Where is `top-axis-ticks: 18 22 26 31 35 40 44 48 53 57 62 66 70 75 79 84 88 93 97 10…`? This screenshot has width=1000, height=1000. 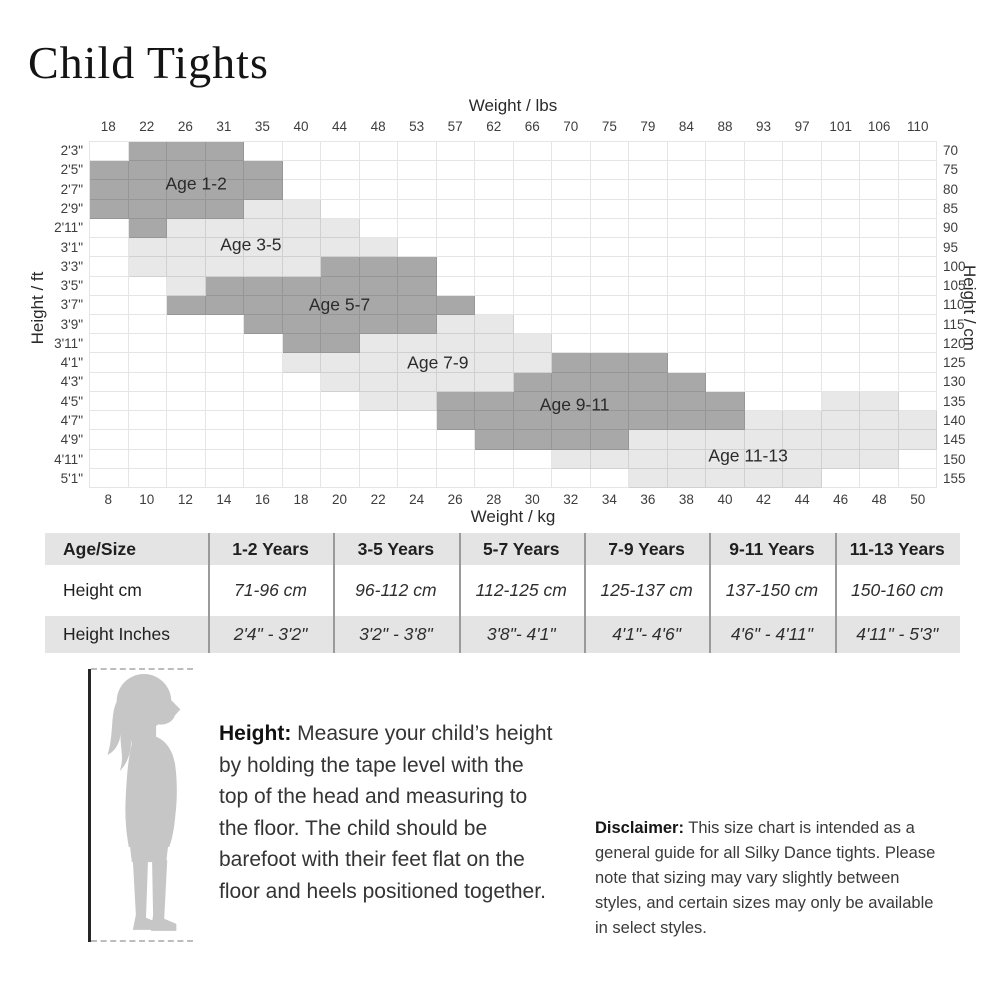
top-axis-ticks: 18 22 26 31 35 40 44 48 53 57 62 66 70 75 79 84 88 93 97 10… is located at coordinates (513, 126).